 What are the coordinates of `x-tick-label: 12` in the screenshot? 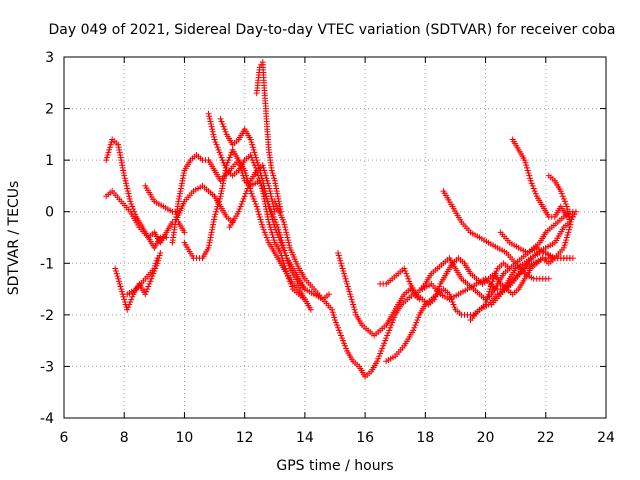 It's located at (245, 438).